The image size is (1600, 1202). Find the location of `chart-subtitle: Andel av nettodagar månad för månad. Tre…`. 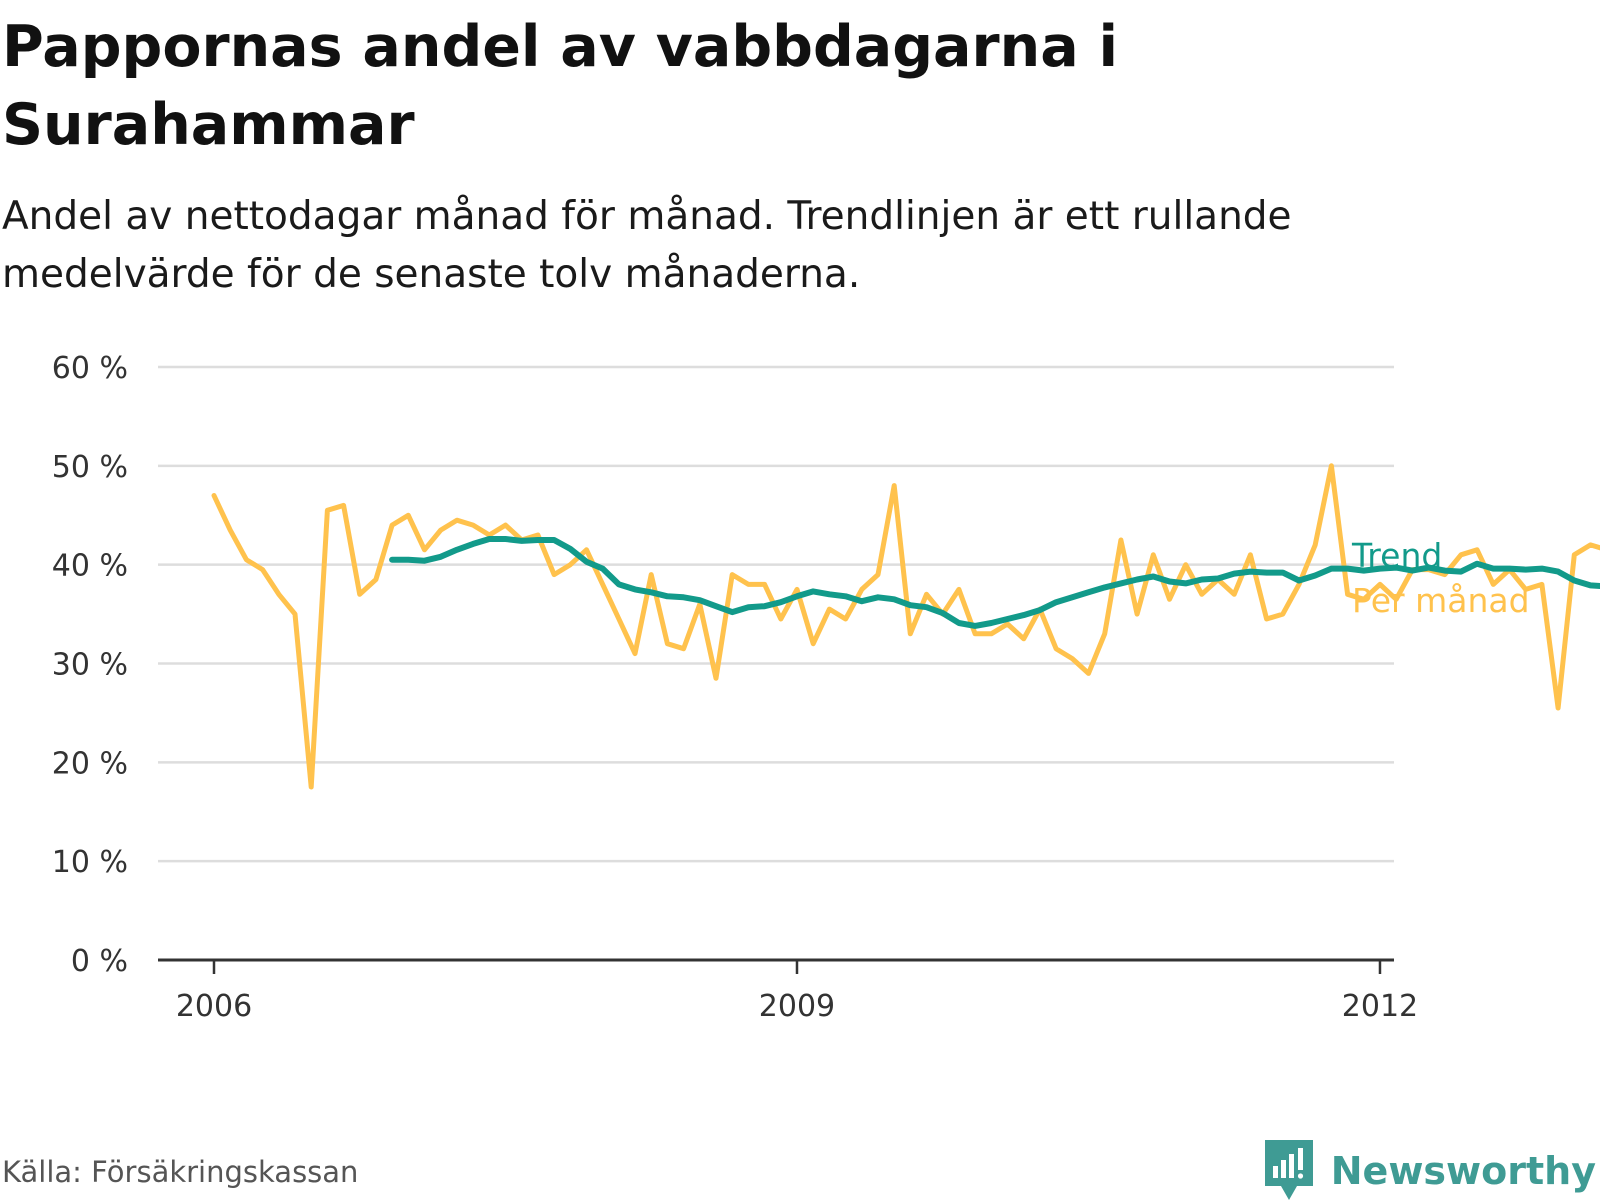

chart-subtitle: Andel av nettodagar månad för månad. Tre… is located at coordinates (647, 245).